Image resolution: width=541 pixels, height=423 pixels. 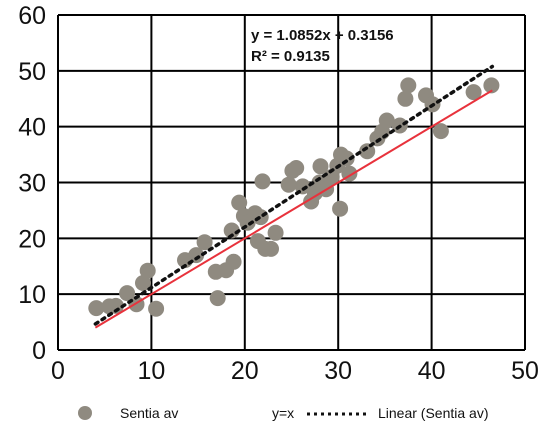 I want to click on legend-label-yx: y=x, so click(x=283, y=413).